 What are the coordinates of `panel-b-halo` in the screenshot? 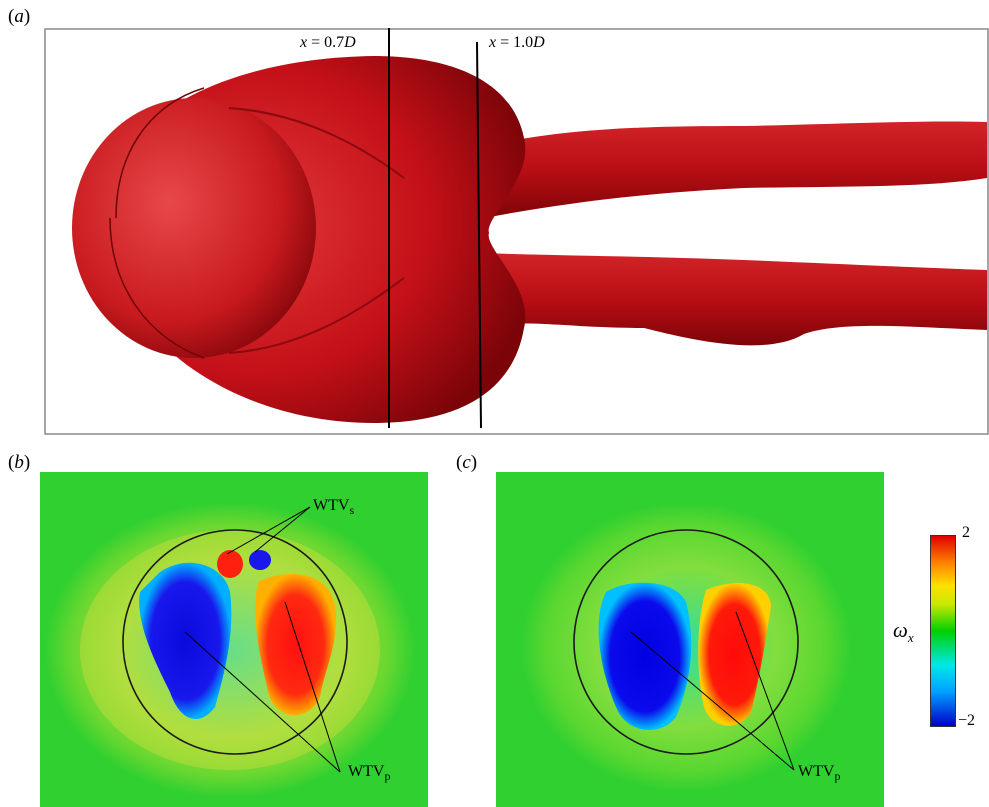 It's located at (230, 650).